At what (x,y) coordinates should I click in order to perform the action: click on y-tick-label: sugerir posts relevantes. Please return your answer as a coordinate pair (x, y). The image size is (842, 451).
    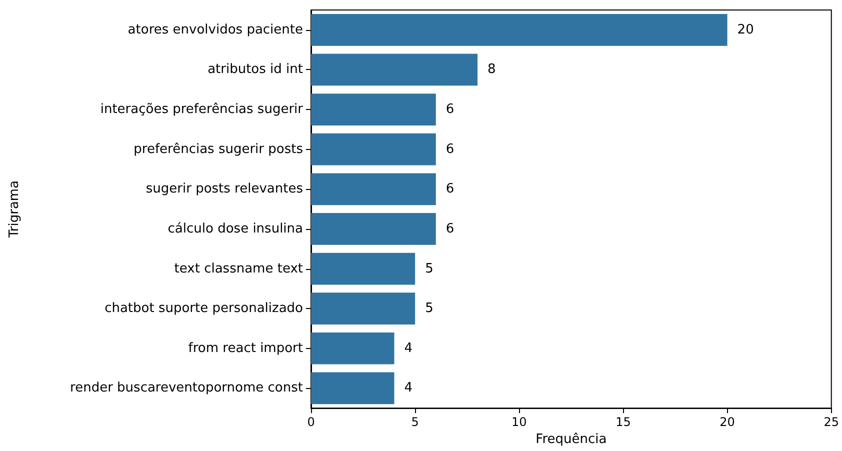
    Looking at the image, I should click on (225, 189).